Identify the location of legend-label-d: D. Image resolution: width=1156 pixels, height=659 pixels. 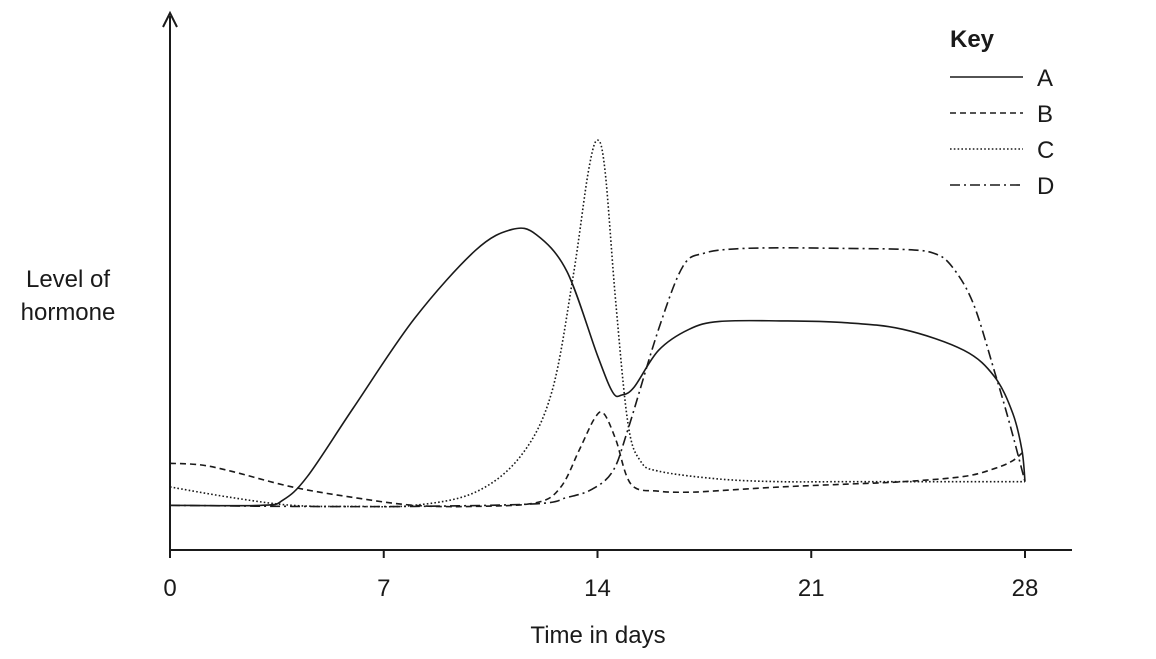
(1045, 186).